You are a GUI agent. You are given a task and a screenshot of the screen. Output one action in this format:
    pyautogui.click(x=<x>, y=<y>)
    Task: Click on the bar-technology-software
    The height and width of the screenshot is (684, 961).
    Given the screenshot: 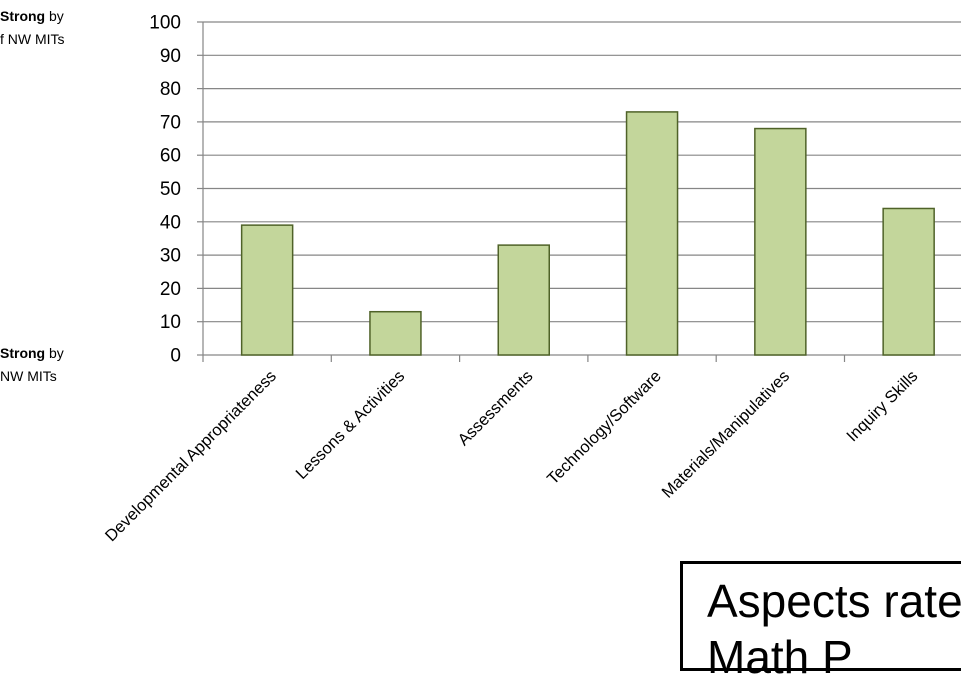 What is the action you would take?
    pyautogui.click(x=652, y=233)
    